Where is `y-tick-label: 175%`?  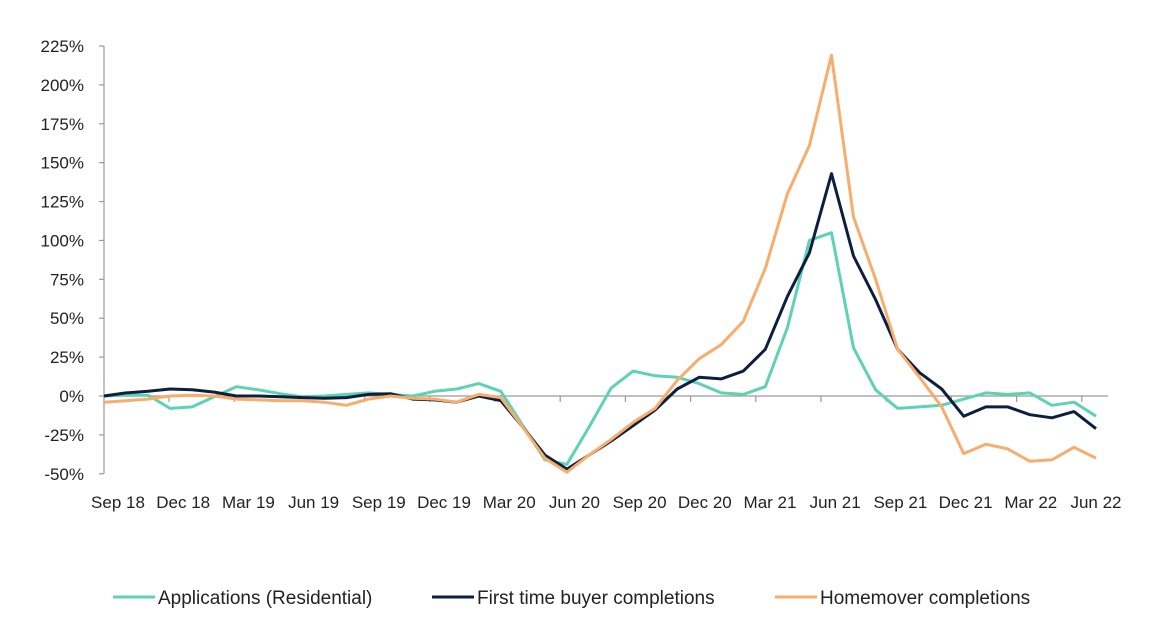 y-tick-label: 175% is located at coordinates (62, 124).